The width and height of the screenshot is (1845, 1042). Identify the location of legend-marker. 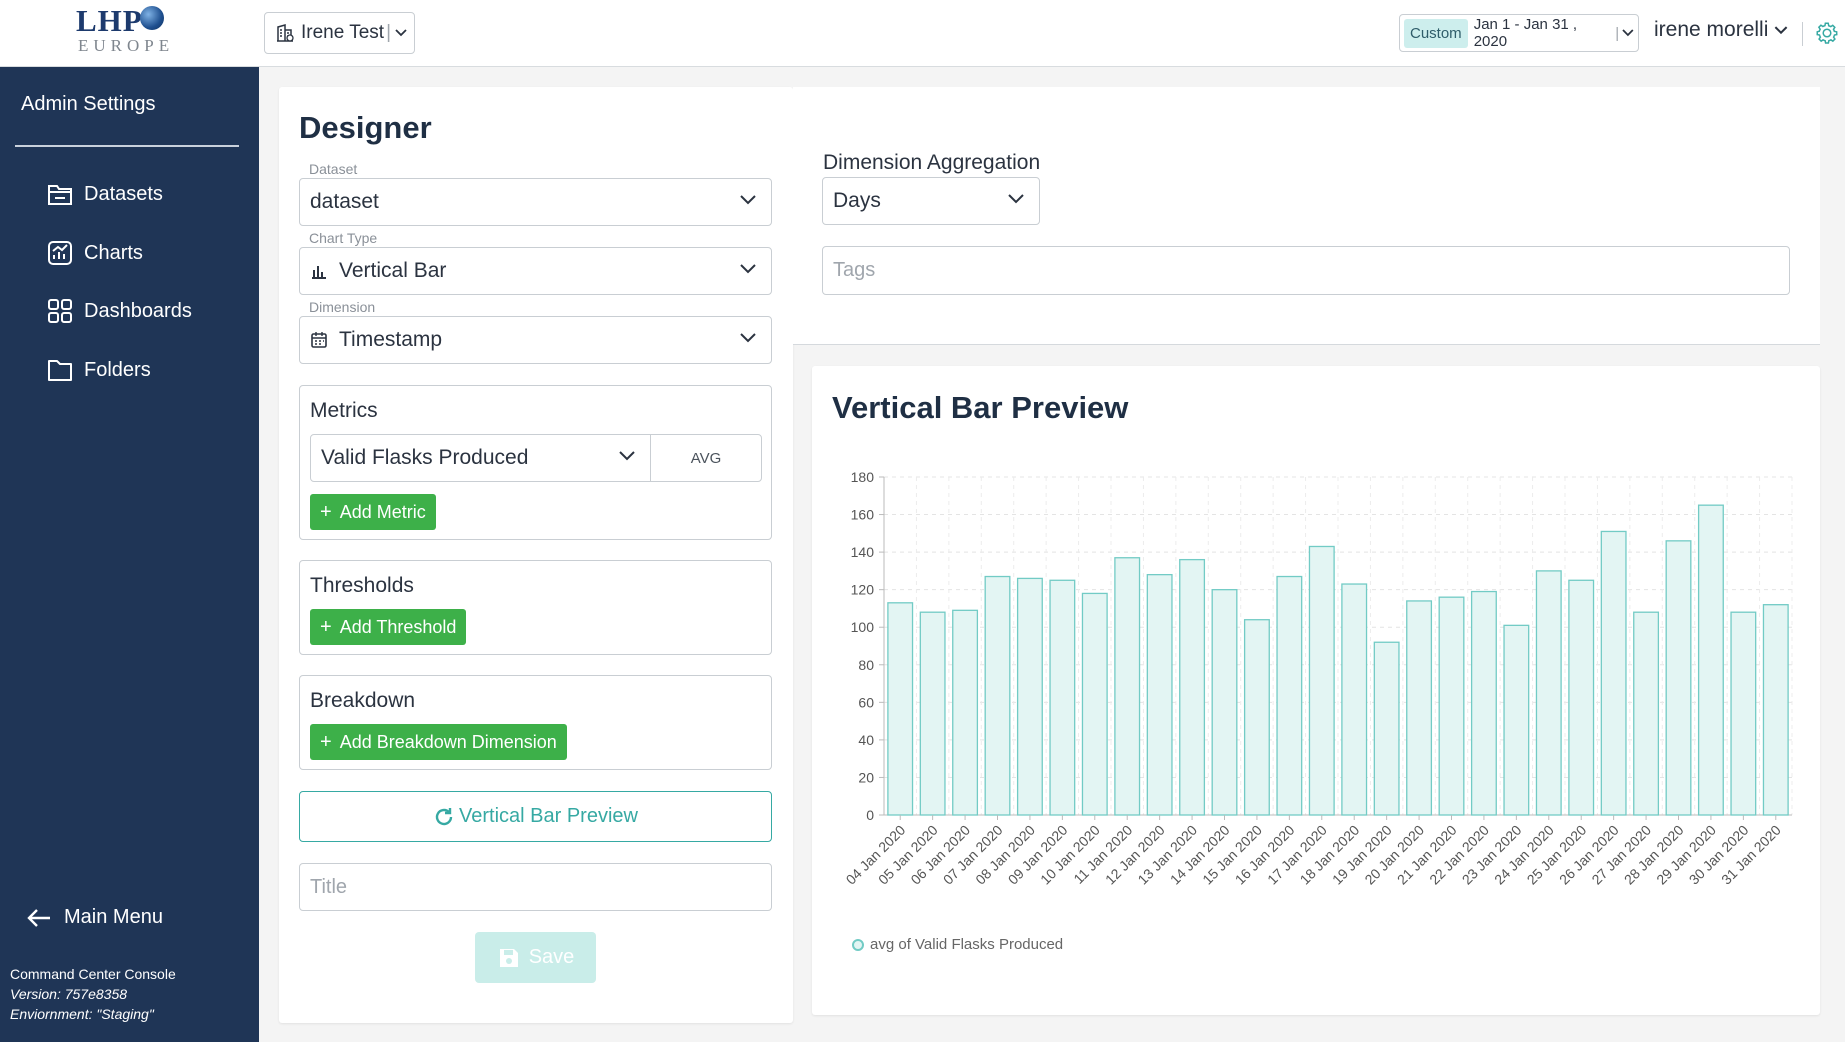
(858, 944).